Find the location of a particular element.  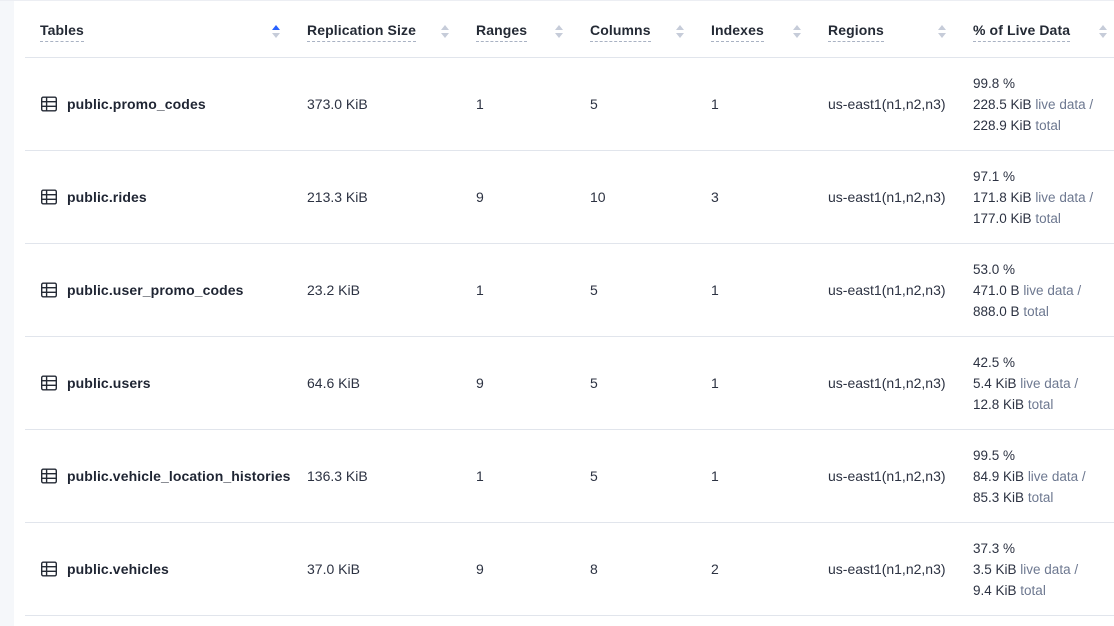

live-size-line: 5.4 KiB live data / is located at coordinates (1043, 383).